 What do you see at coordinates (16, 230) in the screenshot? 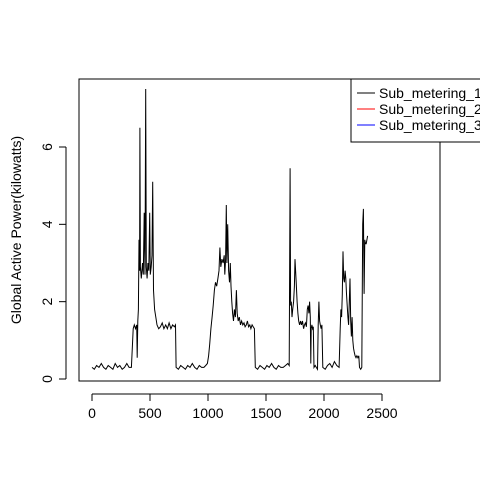
I see `y-axis-title: Global Active Power(kilowatts)` at bounding box center [16, 230].